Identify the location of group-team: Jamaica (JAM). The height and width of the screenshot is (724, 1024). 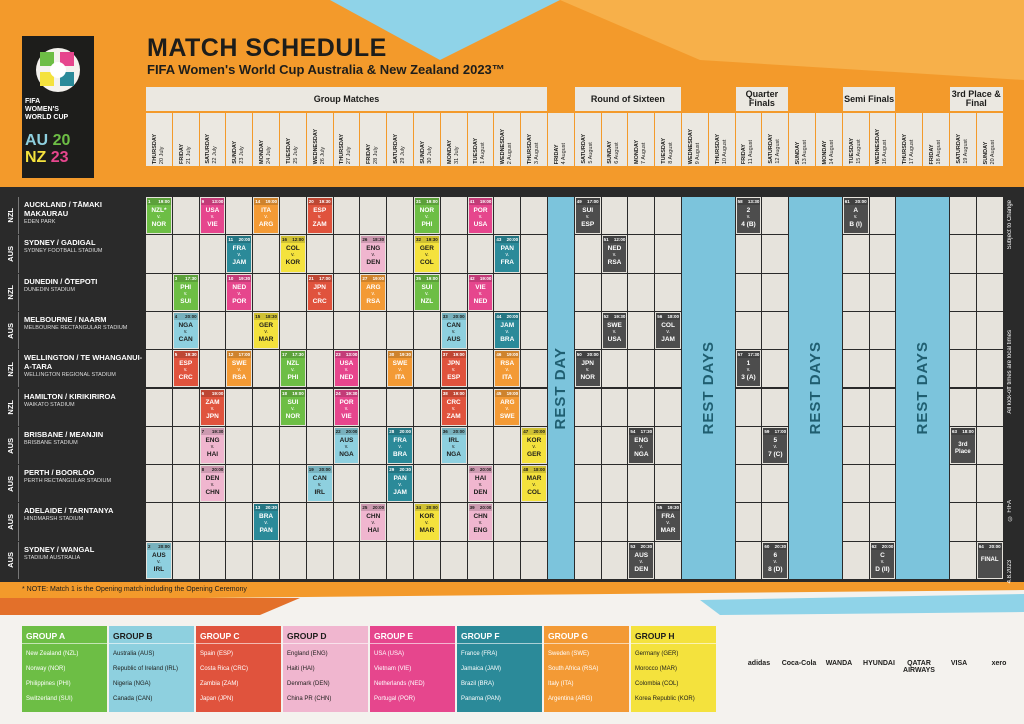
(481, 669).